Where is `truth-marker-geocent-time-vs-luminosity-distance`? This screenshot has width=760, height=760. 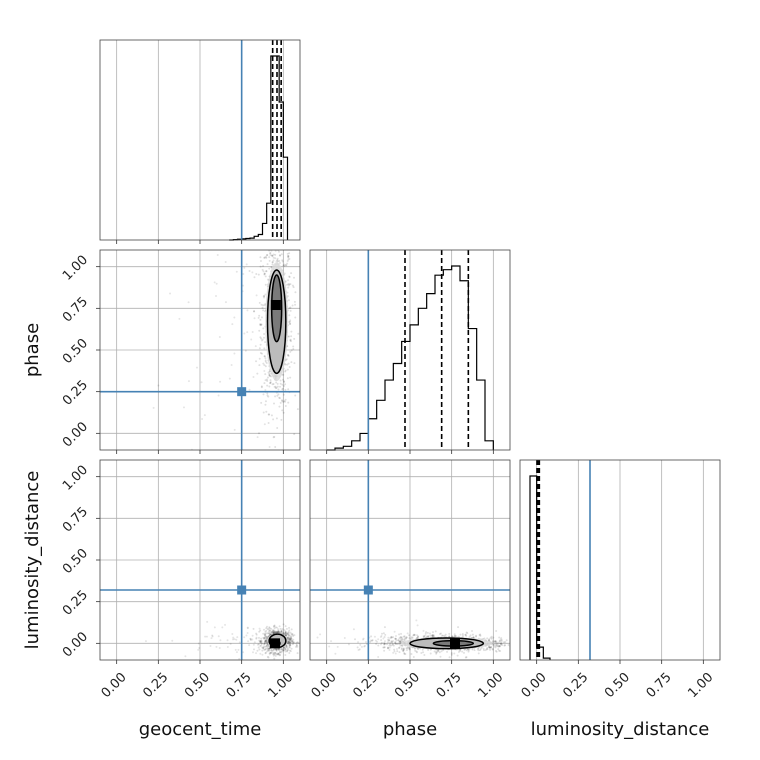
truth-marker-geocent-time-vs-luminosity-distance is located at coordinates (242, 590).